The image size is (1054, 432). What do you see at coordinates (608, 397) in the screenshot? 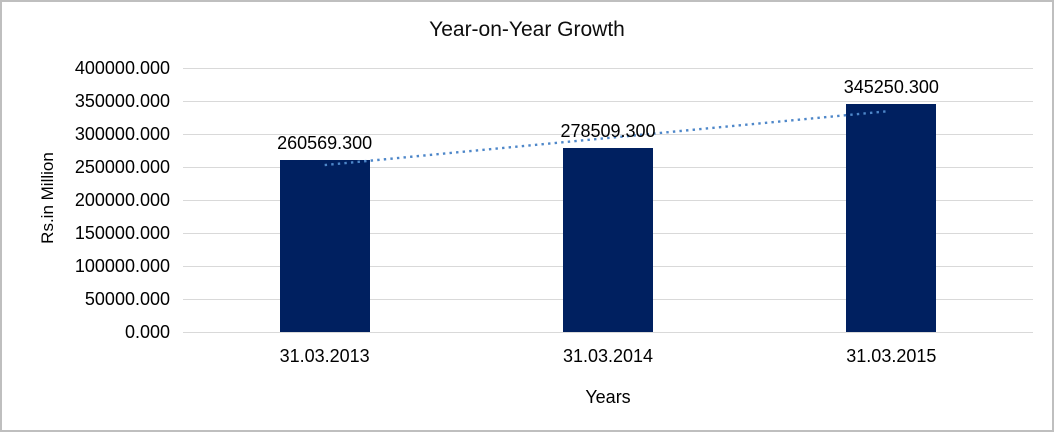
I see `x-axis-title: Years` at bounding box center [608, 397].